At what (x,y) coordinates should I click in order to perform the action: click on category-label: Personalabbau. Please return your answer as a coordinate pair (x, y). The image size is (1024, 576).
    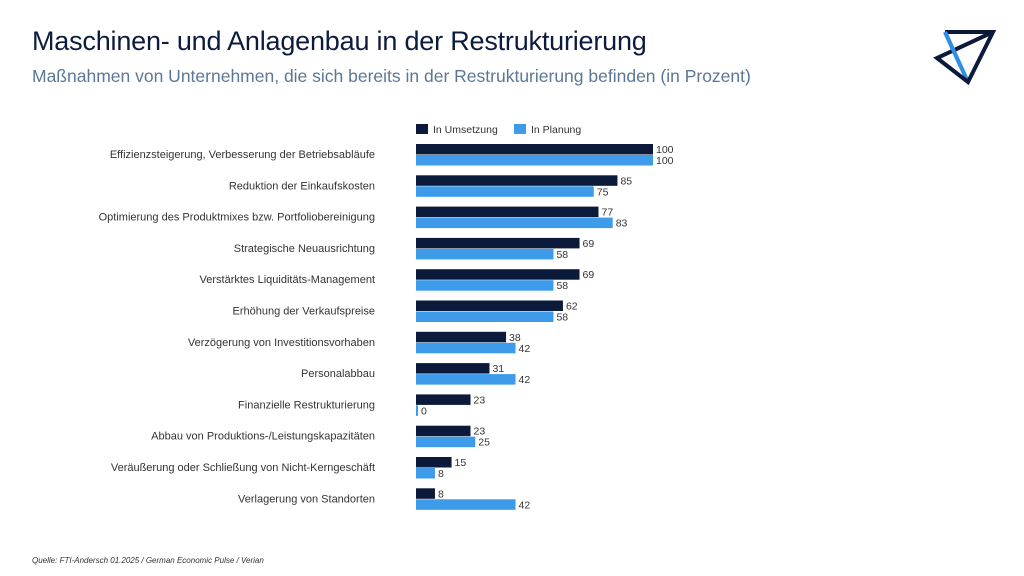
    Looking at the image, I should click on (338, 374).